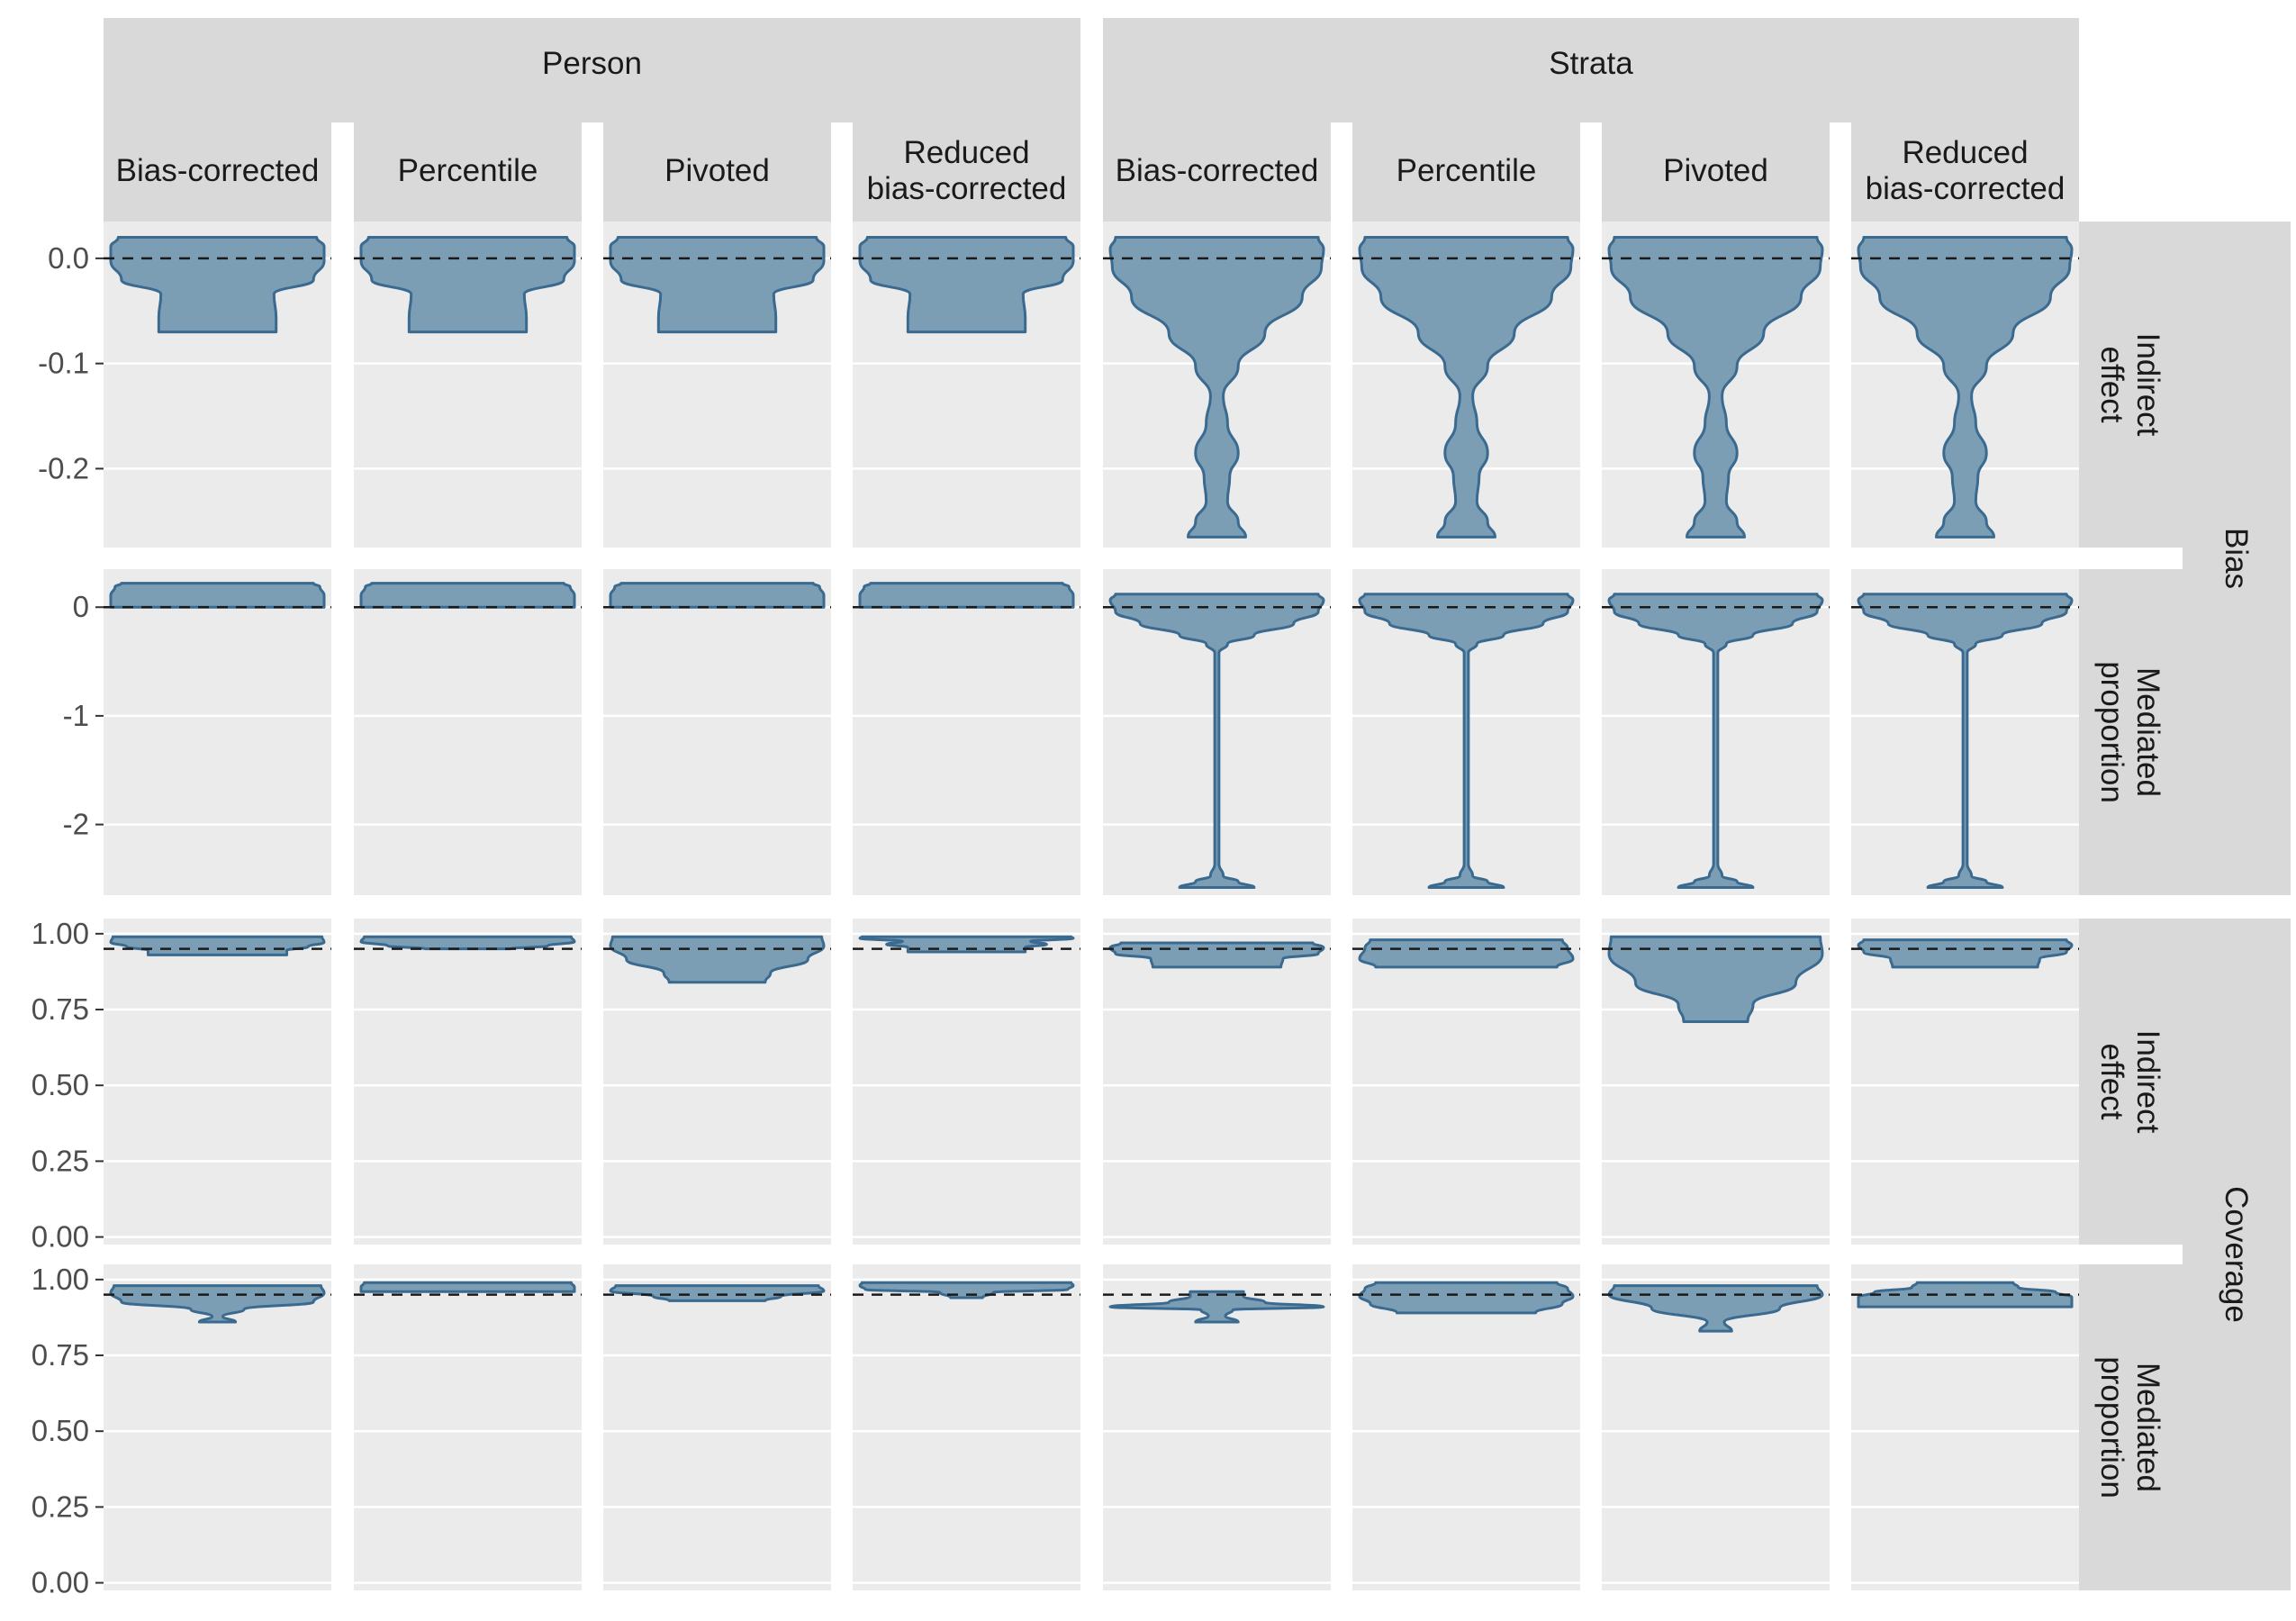 The image size is (2296, 1621). I want to click on y-tick-label: 0, so click(81, 606).